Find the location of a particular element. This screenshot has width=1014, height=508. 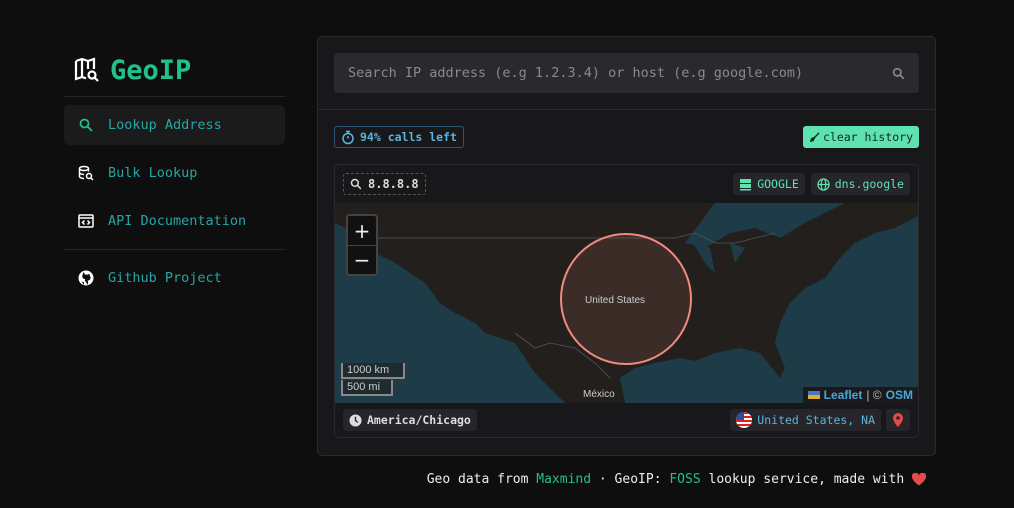

map-attribution: Leaflet | © OSM is located at coordinates (860, 395).